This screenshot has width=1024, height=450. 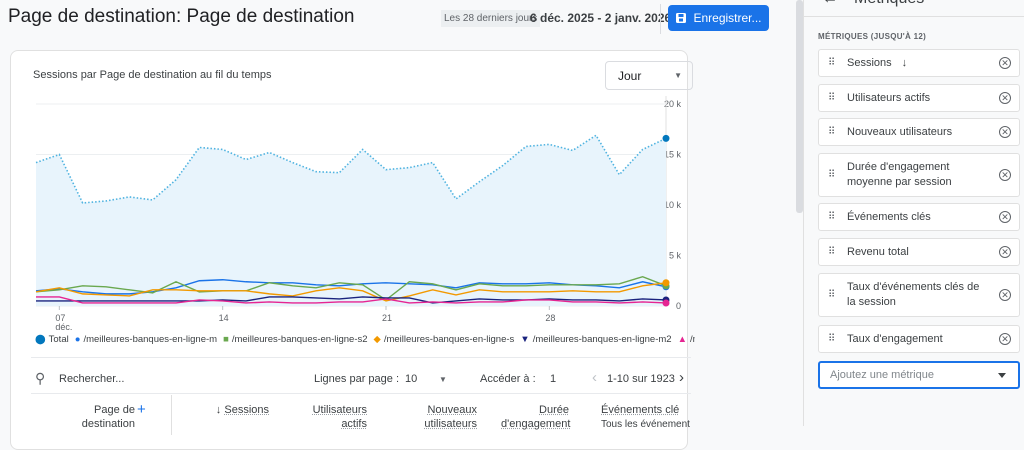 I want to click on metric-item: ⠿ Taux d'engagement ✕, so click(x=919, y=339).